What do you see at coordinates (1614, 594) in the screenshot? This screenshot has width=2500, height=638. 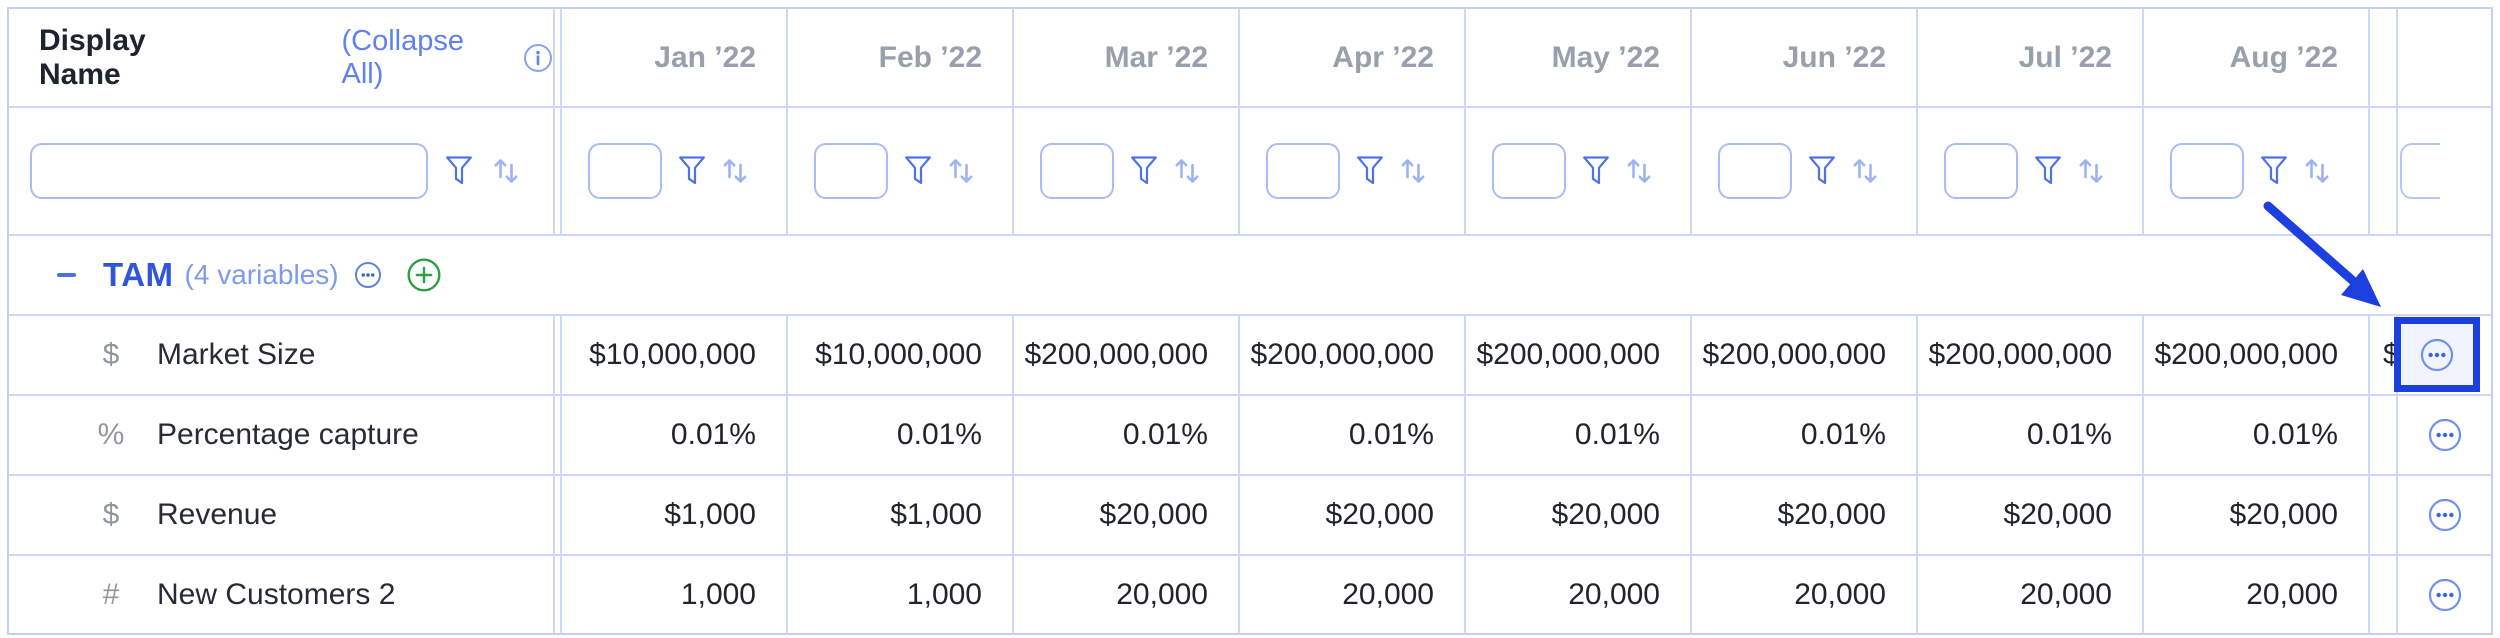 I see `cell-value: 20,000` at bounding box center [1614, 594].